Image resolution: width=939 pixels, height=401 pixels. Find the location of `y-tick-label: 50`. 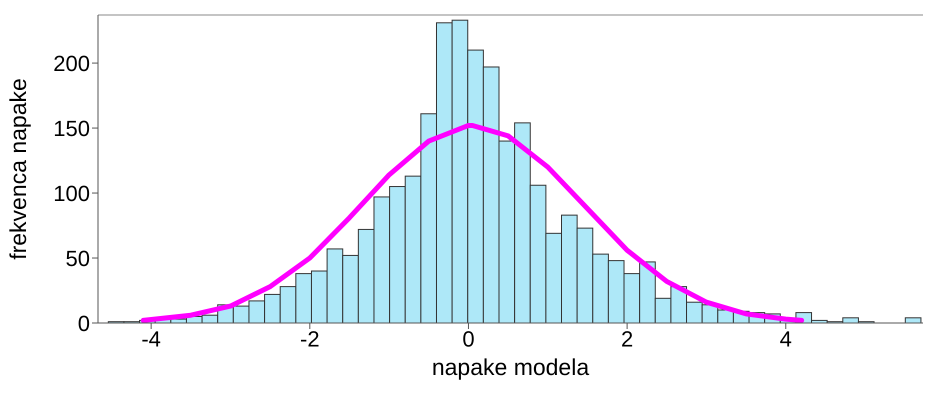

y-tick-label: 50 is located at coordinates (78, 258).